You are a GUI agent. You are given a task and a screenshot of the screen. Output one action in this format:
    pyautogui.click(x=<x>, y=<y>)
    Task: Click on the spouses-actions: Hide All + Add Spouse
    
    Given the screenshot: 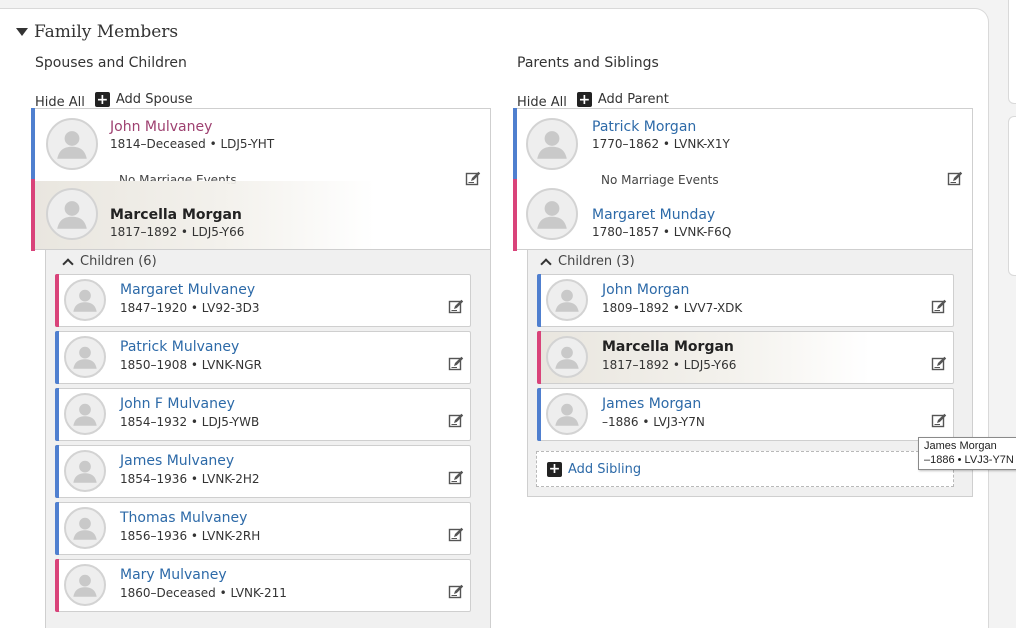 What is the action you would take?
    pyautogui.click(x=114, y=99)
    